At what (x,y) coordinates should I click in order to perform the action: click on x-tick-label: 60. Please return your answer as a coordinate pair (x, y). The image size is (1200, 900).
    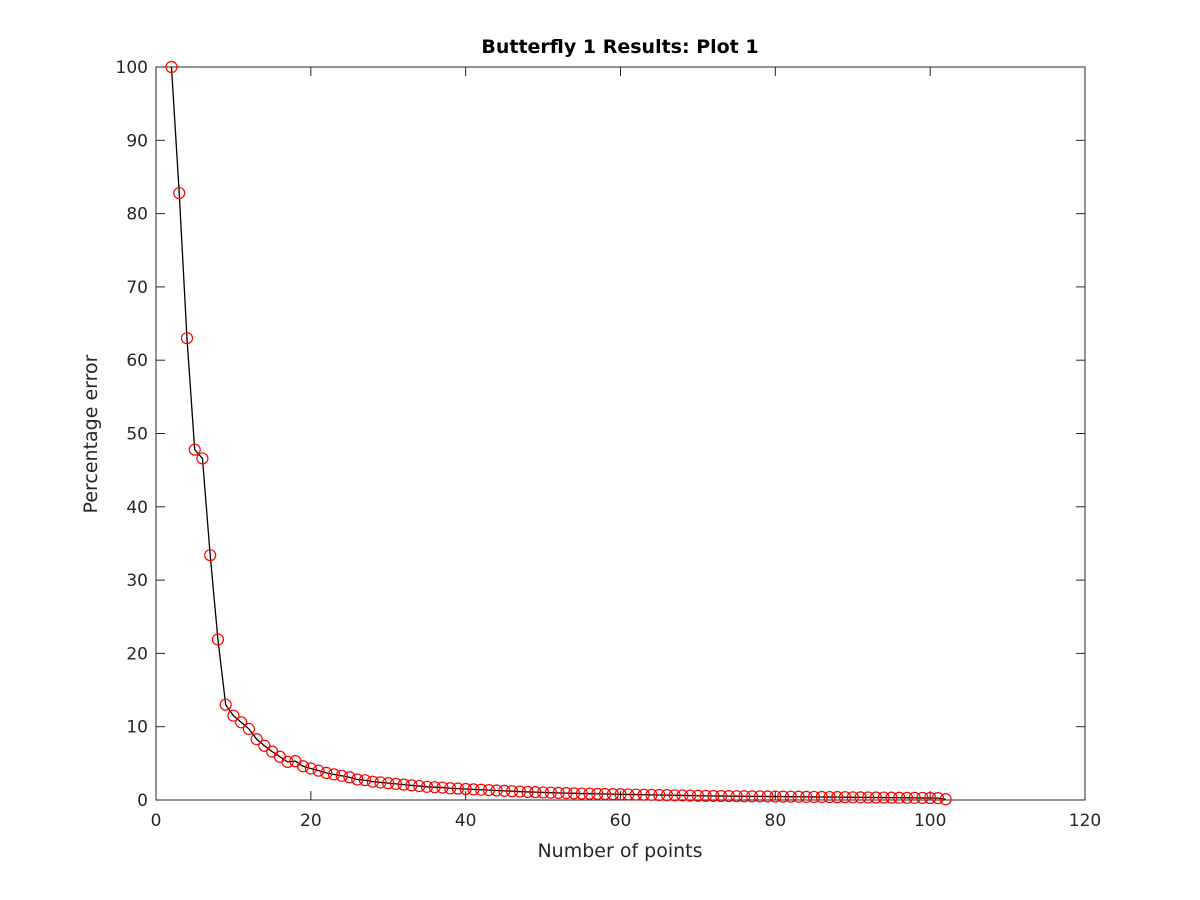
    Looking at the image, I should click on (621, 821).